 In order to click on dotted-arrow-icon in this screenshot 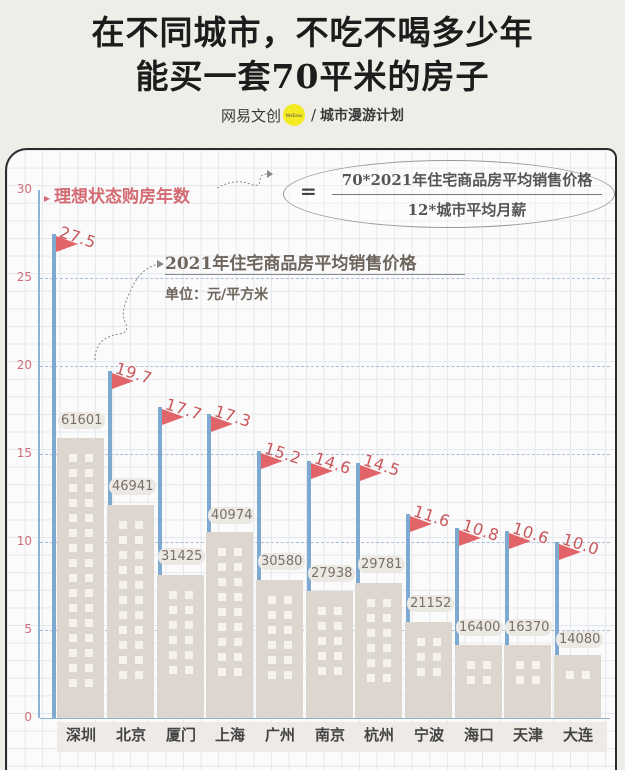, I will do `click(129, 310)`.